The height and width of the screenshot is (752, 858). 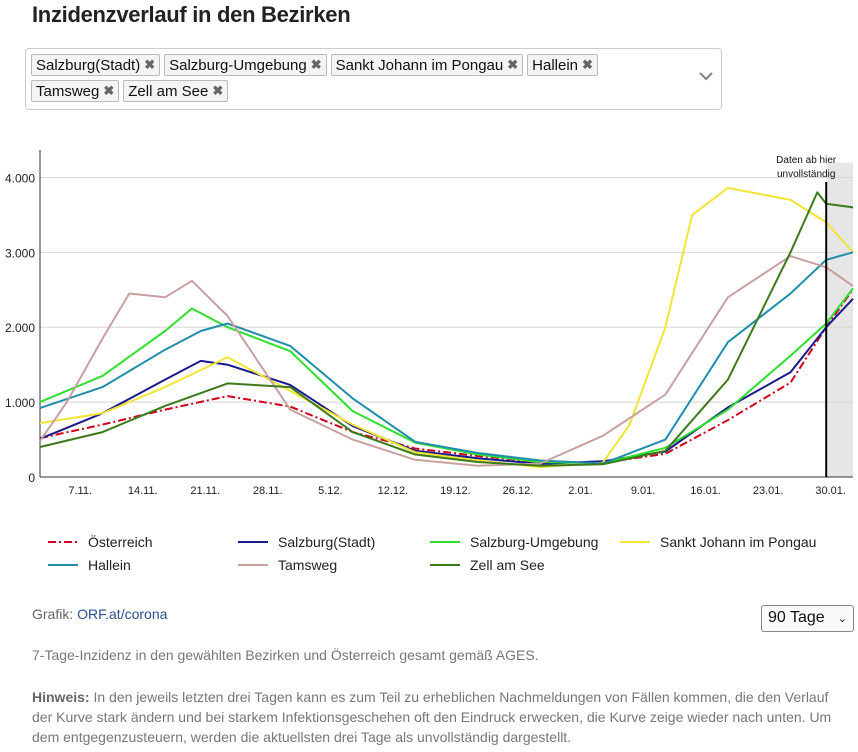 I want to click on legend-item: Hallein, so click(x=89, y=565).